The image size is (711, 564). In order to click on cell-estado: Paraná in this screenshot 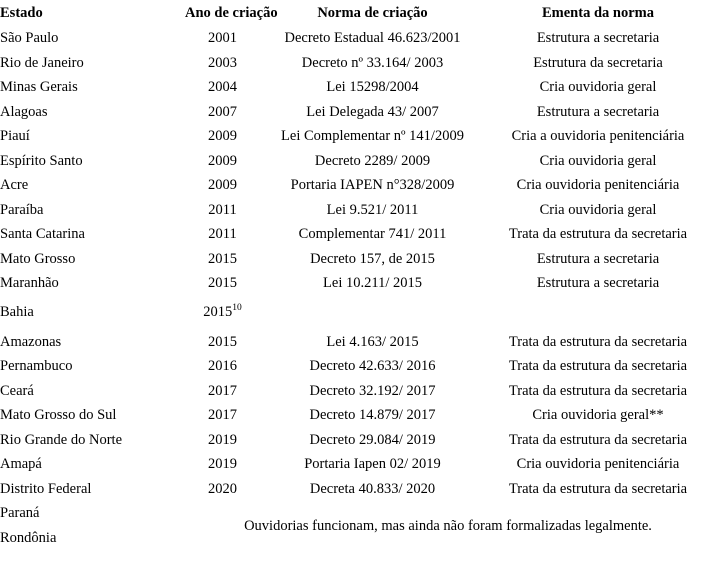, I will do `click(20, 513)`.